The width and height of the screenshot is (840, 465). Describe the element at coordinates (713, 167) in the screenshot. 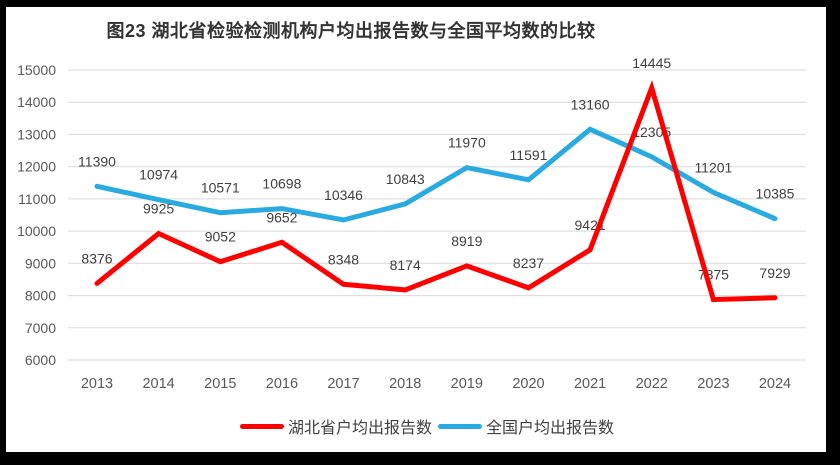

I see `data-label-series1: 11201` at that location.